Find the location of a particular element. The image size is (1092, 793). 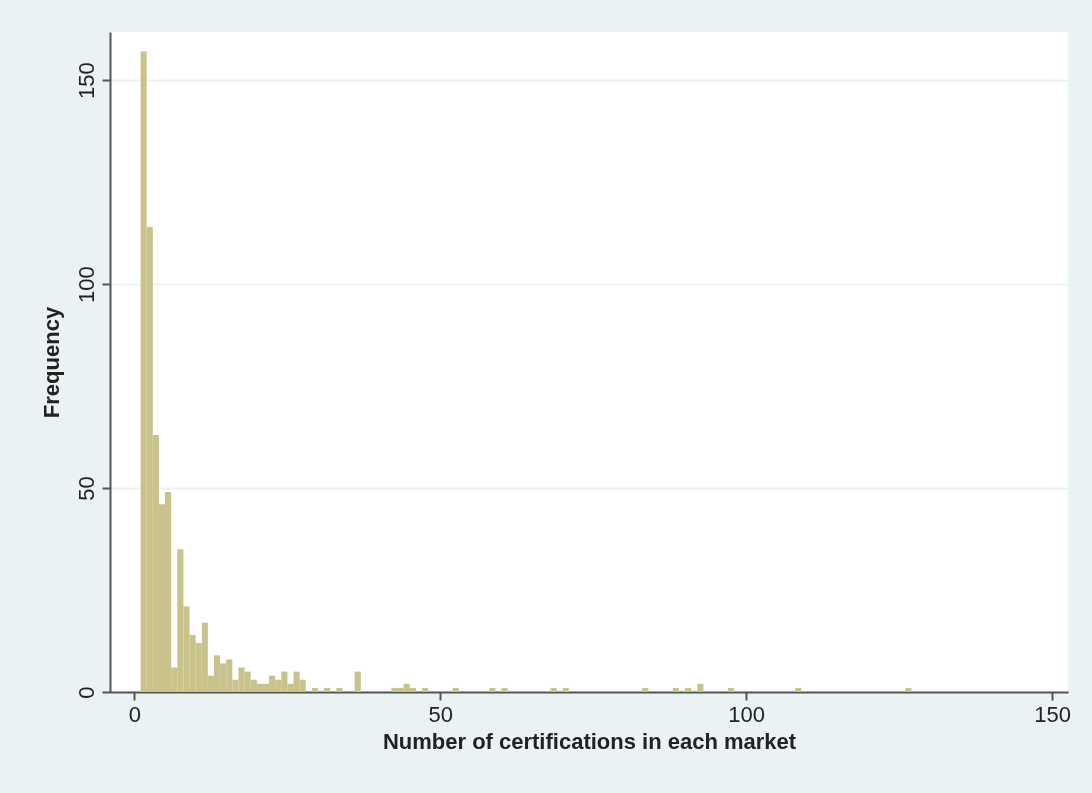

x-tick-label: 150 is located at coordinates (1052, 714).